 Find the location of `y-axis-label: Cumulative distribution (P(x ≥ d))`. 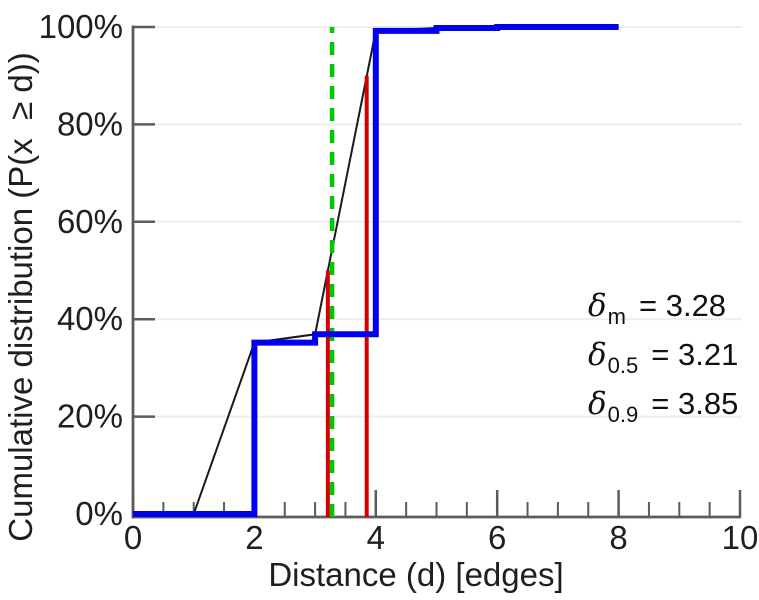

y-axis-label: Cumulative distribution (P(x ≥ d)) is located at coordinates (20, 297).